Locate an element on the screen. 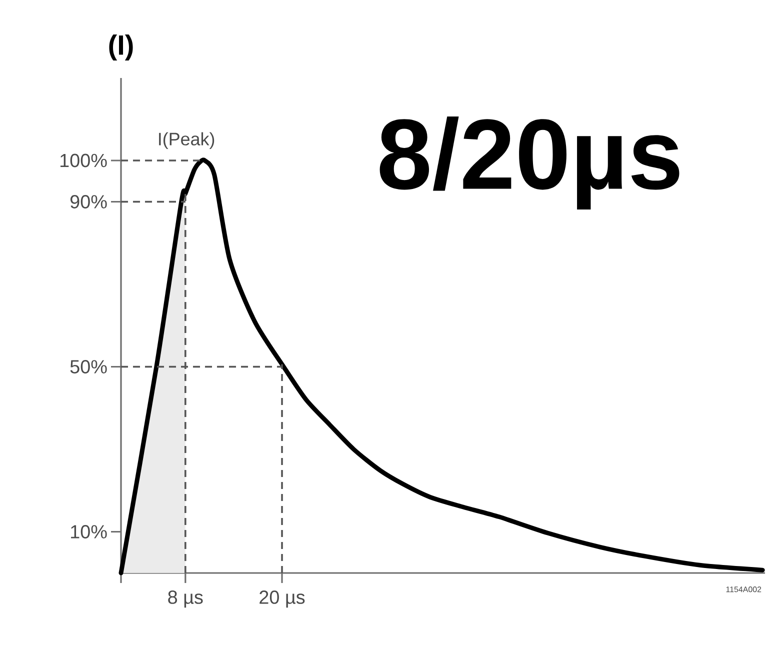 Image resolution: width=767 pixels, height=645 pixels. y-tick-label: 10% is located at coordinates (89, 531).